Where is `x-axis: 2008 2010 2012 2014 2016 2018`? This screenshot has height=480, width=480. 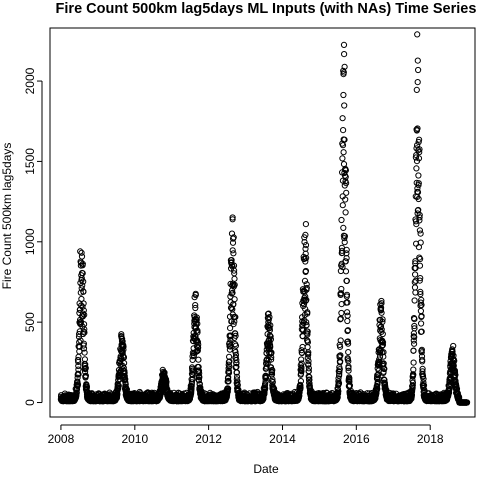
x-axis: 2008 2010 2012 2014 2016 2018 is located at coordinates (246, 435).